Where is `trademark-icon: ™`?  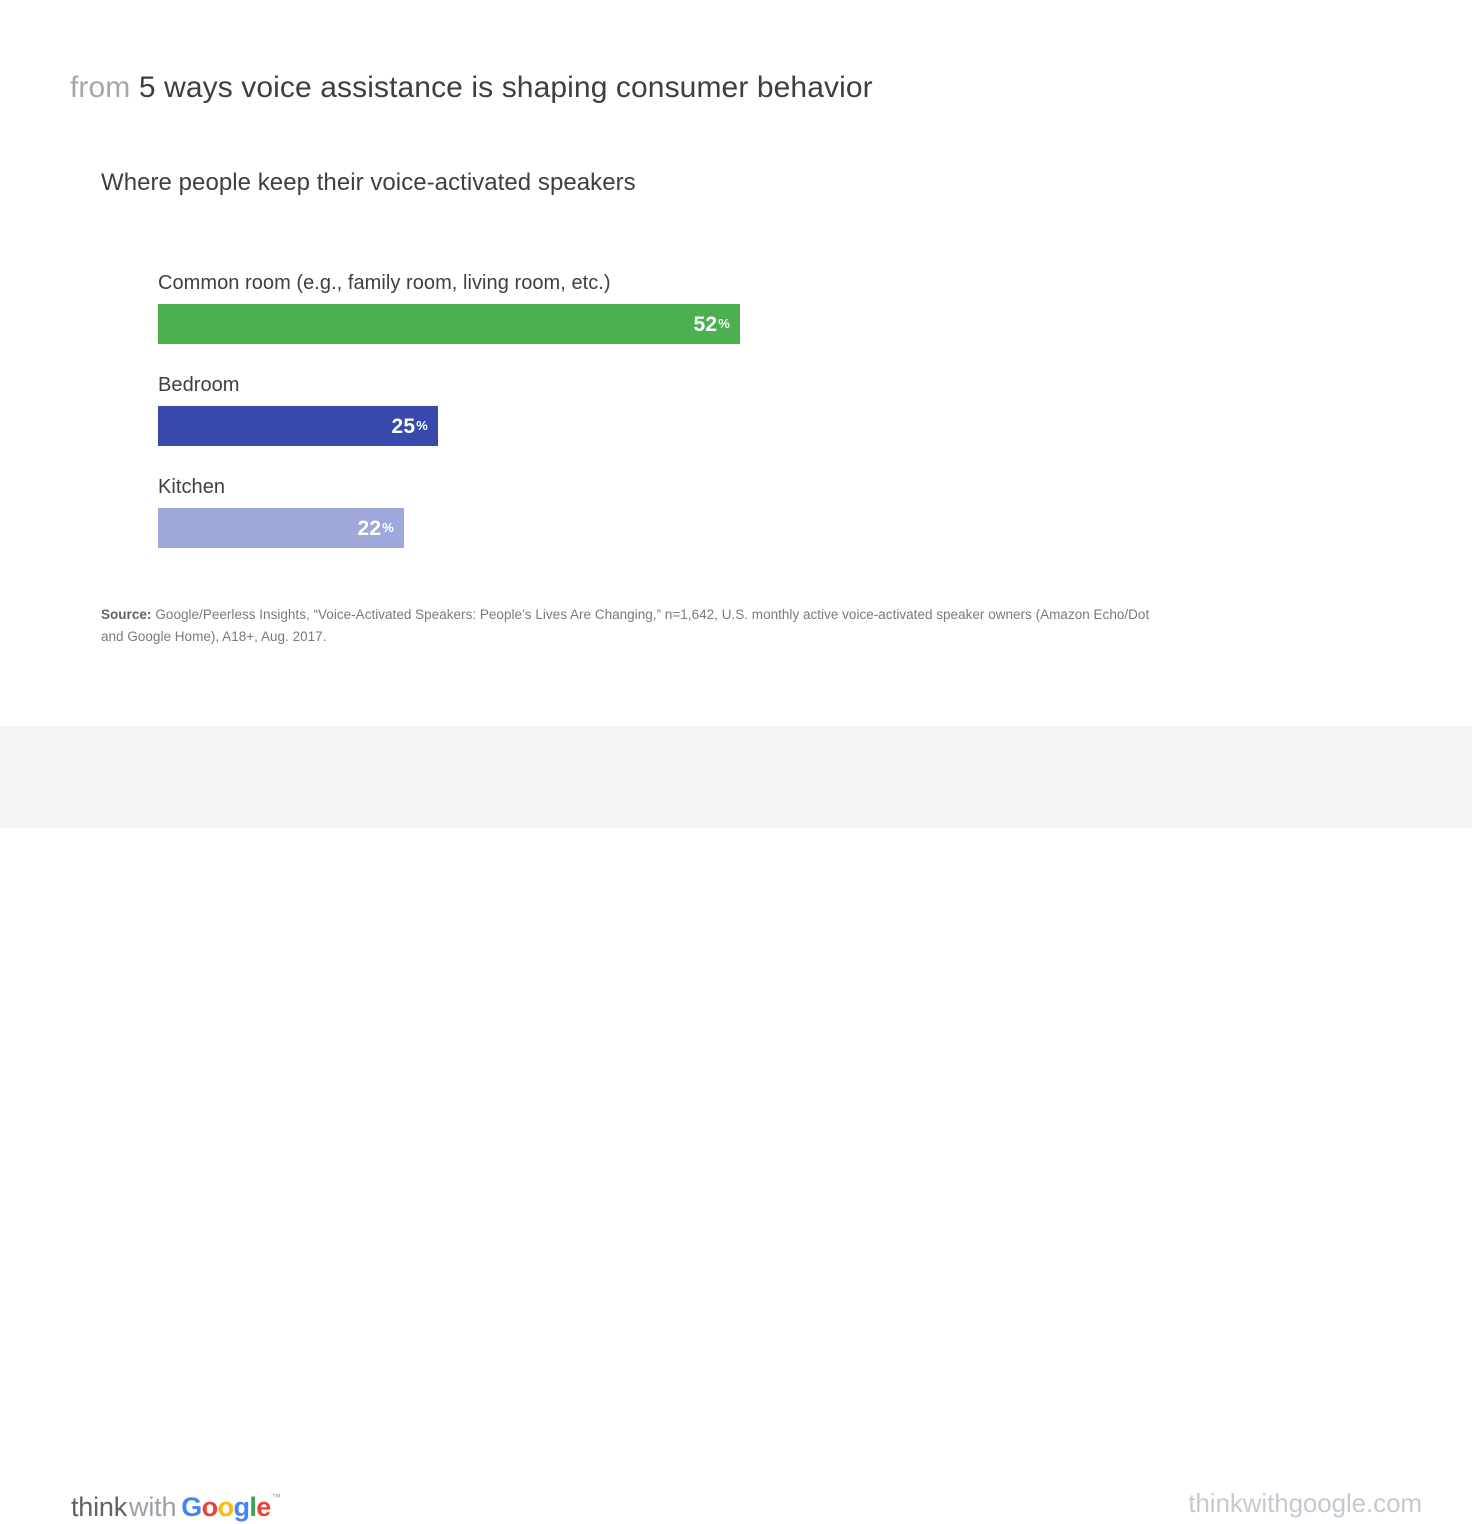 trademark-icon: ™ is located at coordinates (276, 1497).